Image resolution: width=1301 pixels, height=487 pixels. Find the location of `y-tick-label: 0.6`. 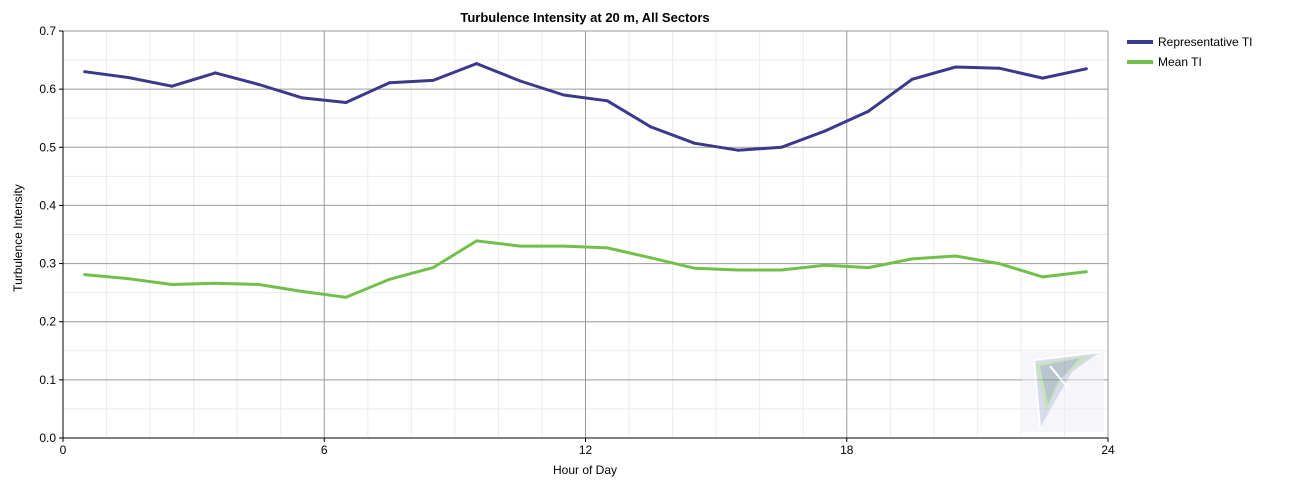

y-tick-label: 0.6 is located at coordinates (47, 89).